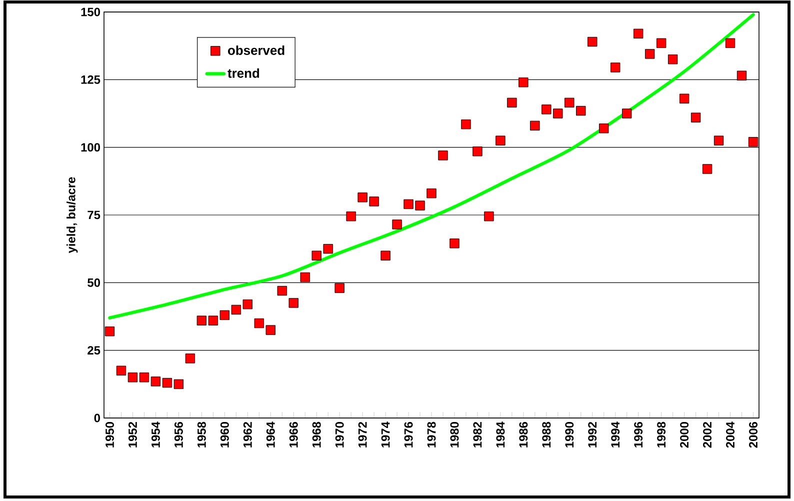  I want to click on legend-label: trend, so click(244, 73).